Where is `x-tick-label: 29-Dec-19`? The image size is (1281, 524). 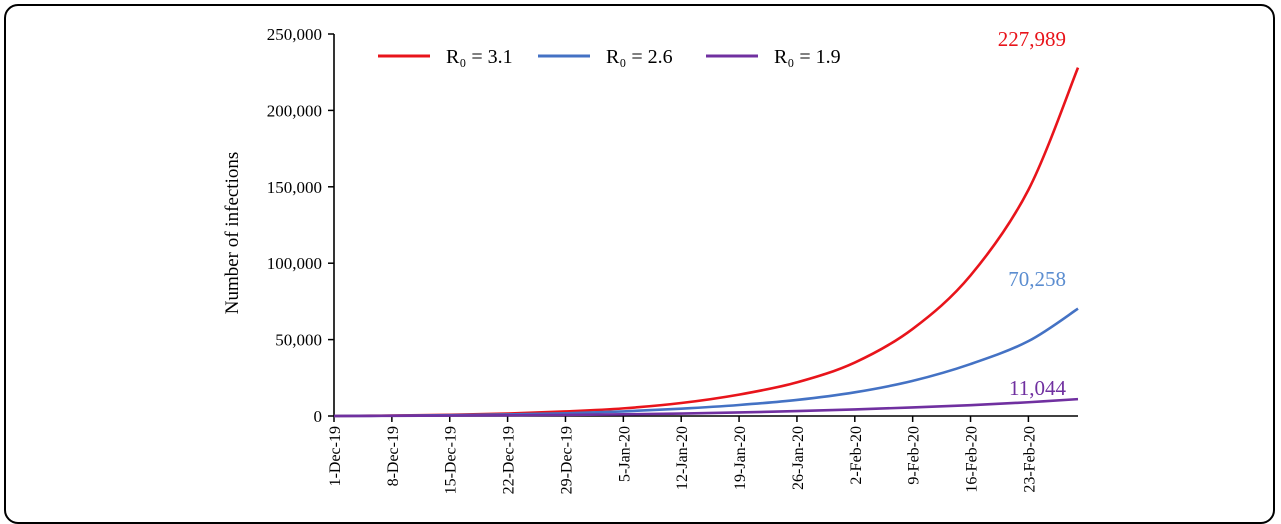
x-tick-label: 29-Dec-19 is located at coordinates (566, 460).